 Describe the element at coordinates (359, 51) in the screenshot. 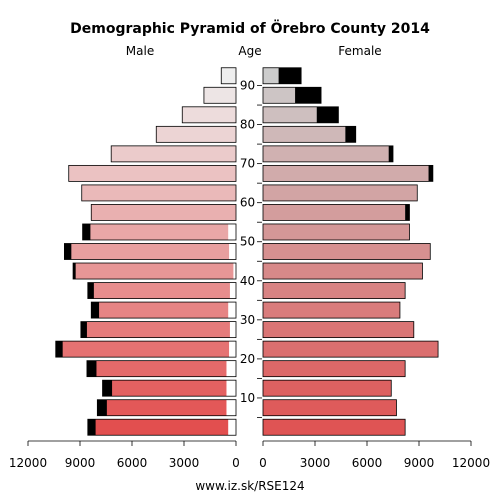

I see `female-label: Female` at that location.